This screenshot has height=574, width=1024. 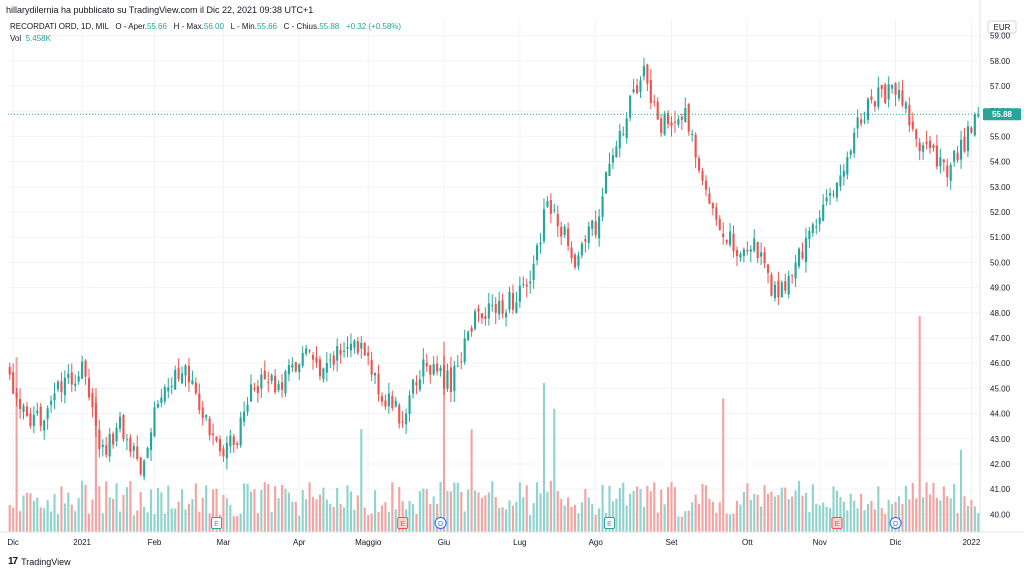 What do you see at coordinates (299, 542) in the screenshot?
I see `time-tick-label: Apr` at bounding box center [299, 542].